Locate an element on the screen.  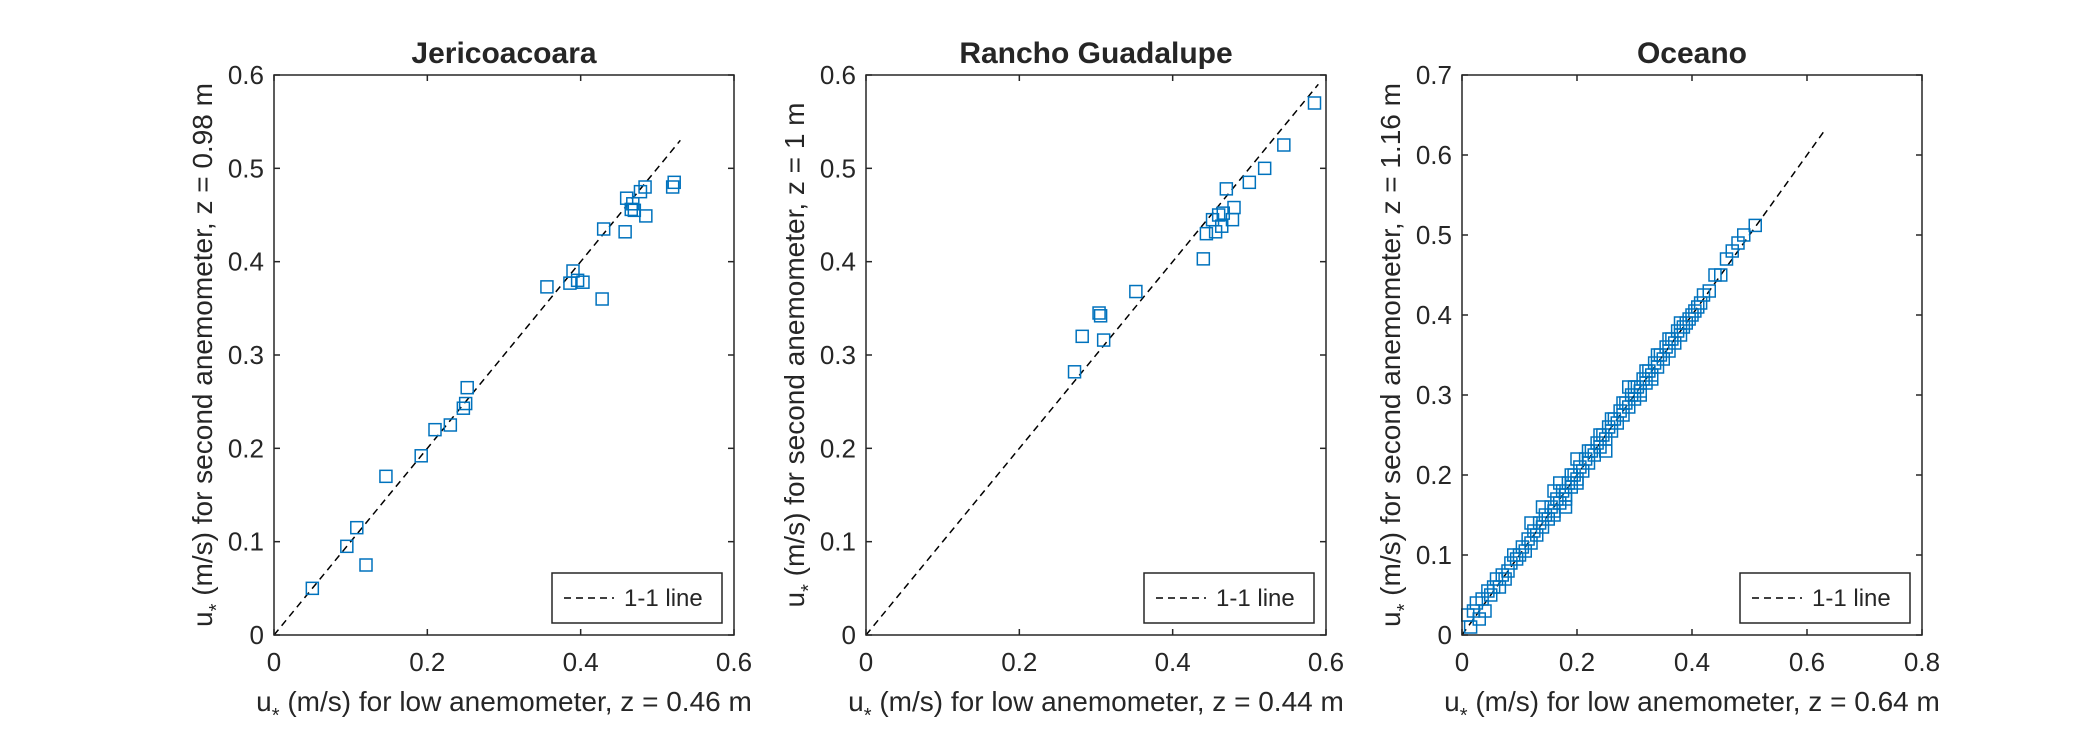
x-tick-label: 0.8 is located at coordinates (1922, 662).